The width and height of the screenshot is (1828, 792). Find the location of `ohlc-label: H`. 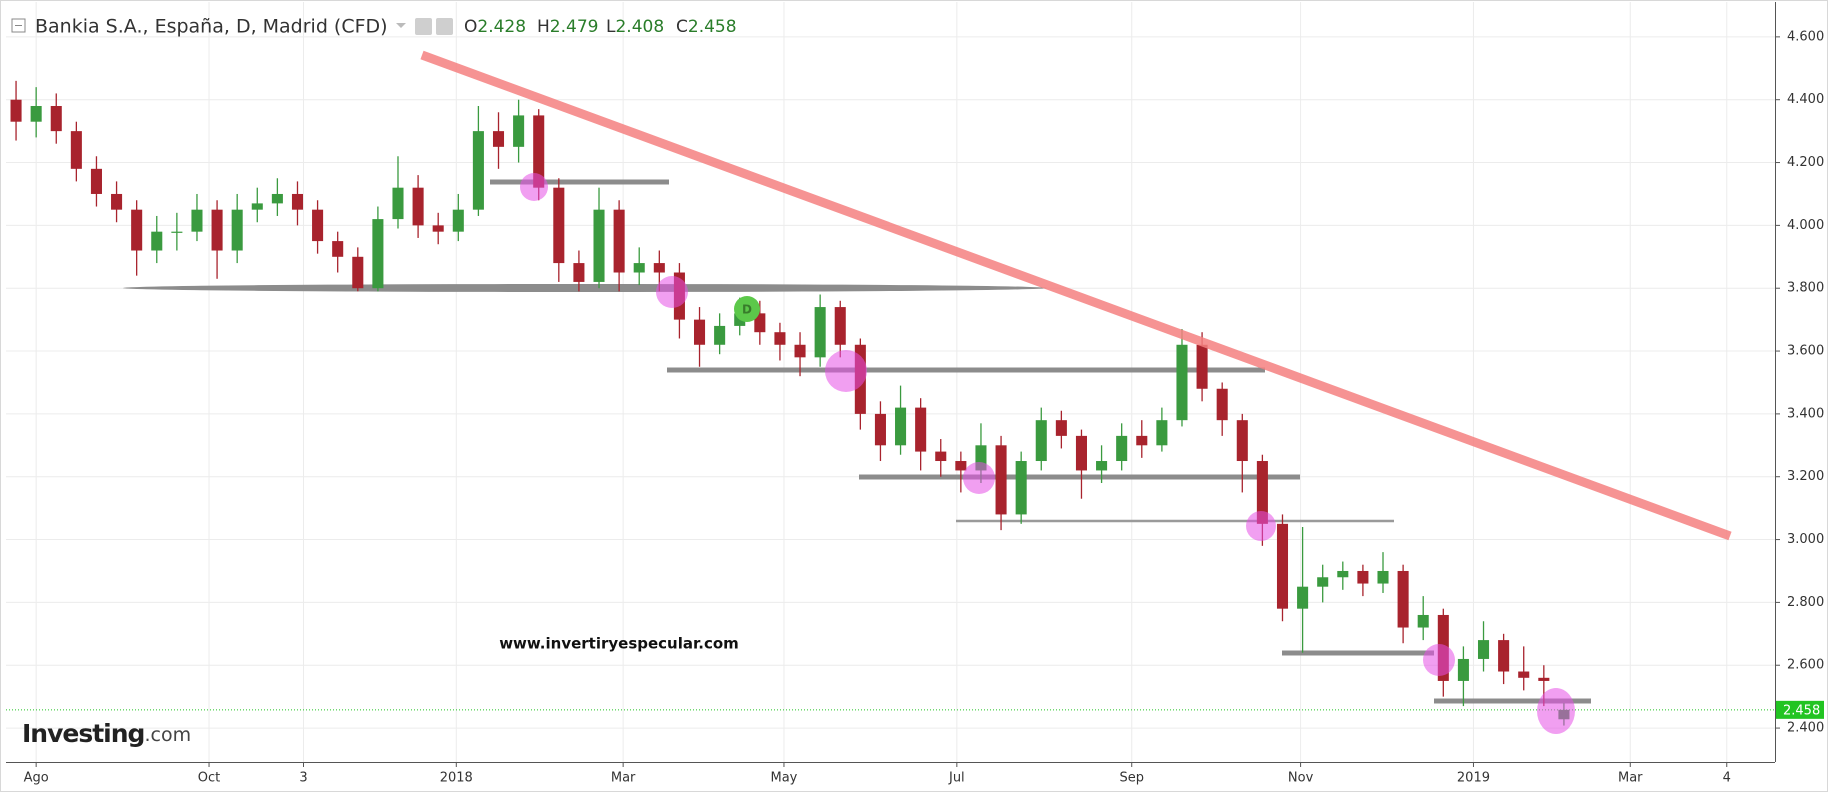

ohlc-label: H is located at coordinates (543, 27).